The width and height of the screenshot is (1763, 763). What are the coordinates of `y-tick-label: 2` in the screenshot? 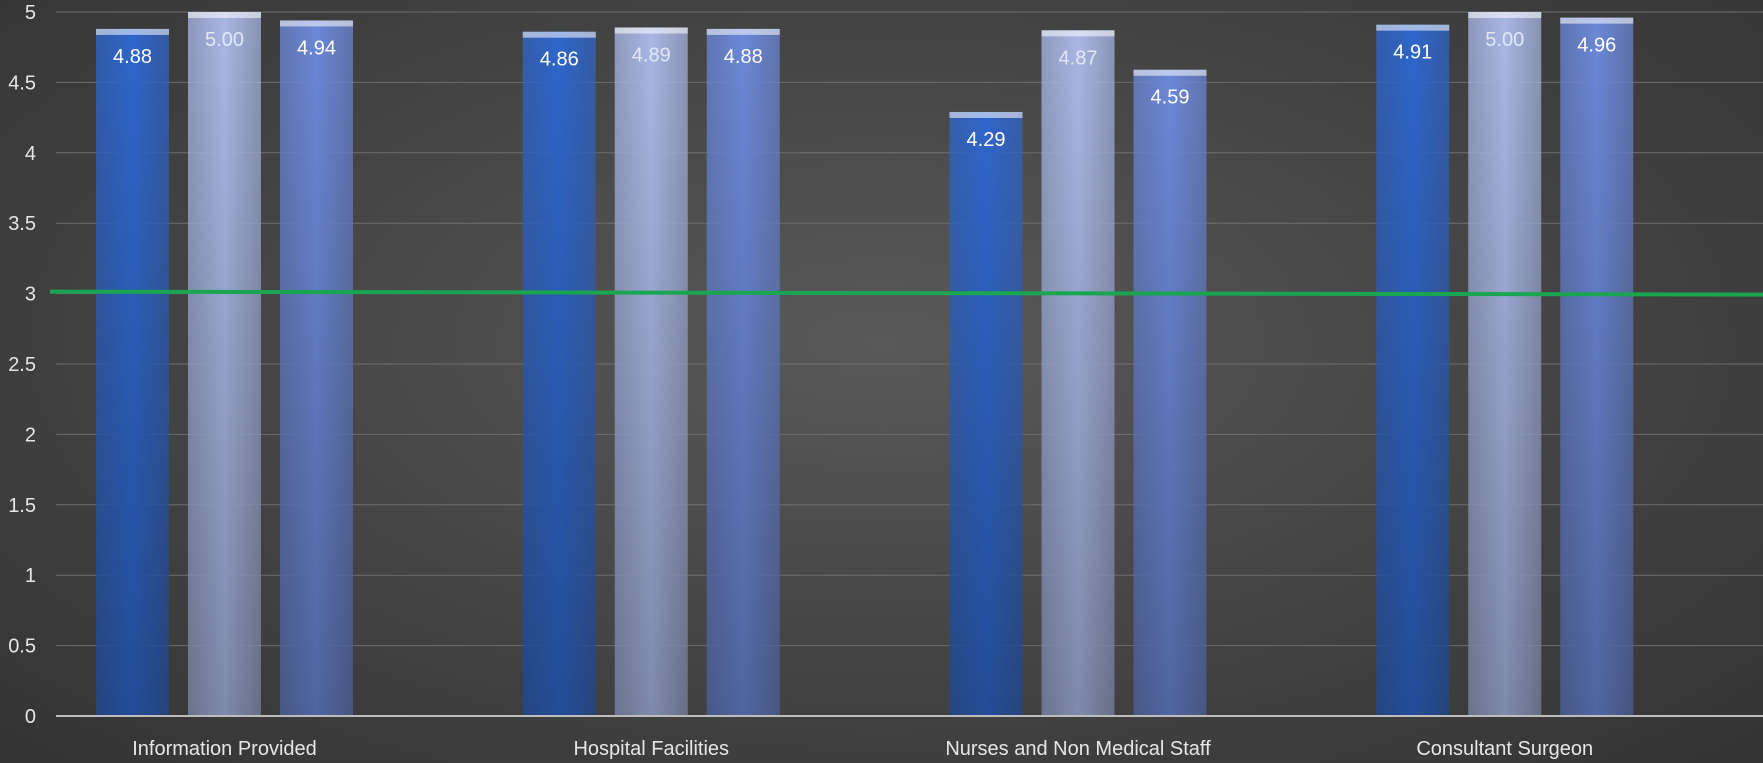 It's located at (30, 435).